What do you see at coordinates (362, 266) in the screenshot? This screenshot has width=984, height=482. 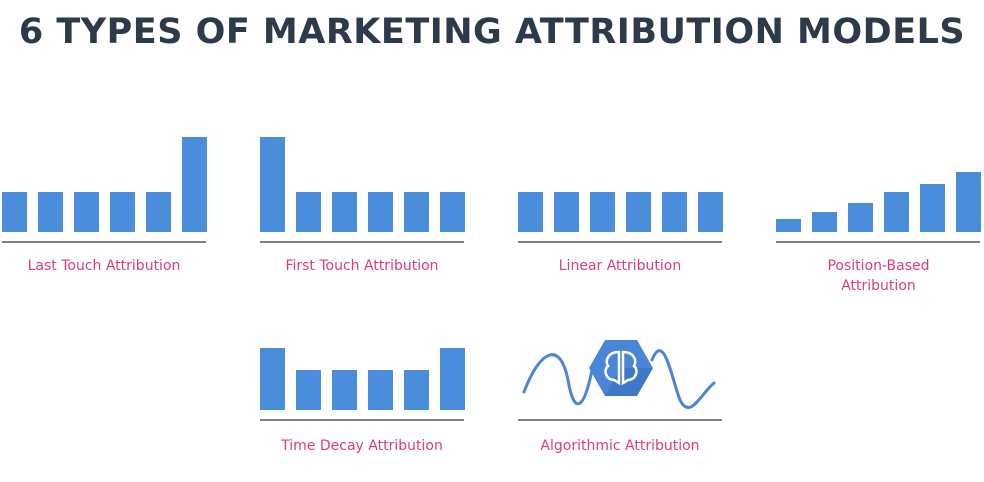 I see `model-label: First Touch Attribution` at bounding box center [362, 266].